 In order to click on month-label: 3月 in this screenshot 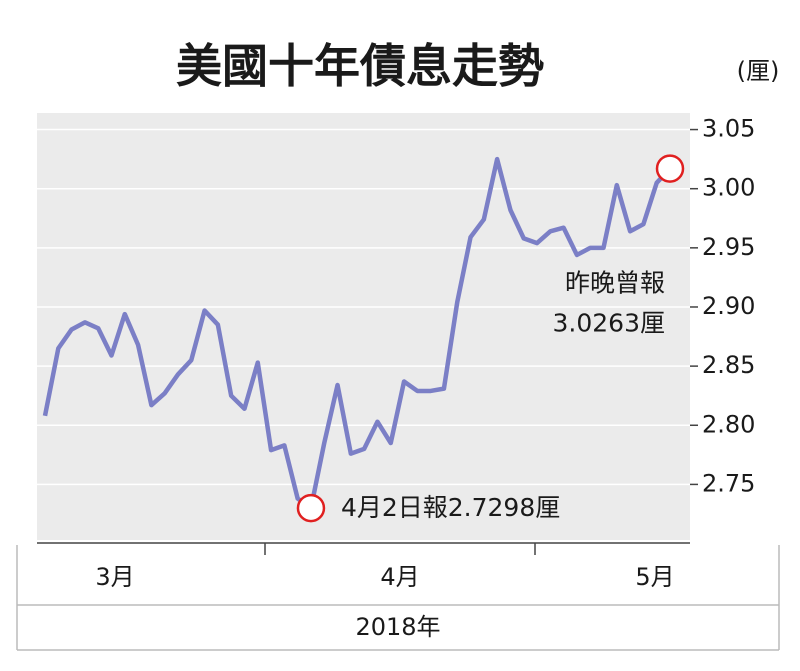, I will do `click(114, 577)`.